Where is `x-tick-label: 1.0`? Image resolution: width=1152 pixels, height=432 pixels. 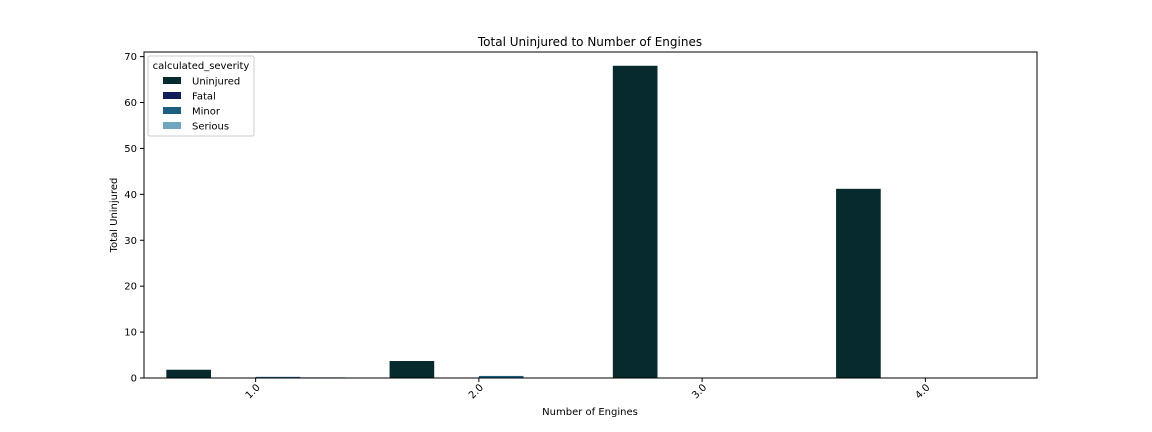 x-tick-label: 1.0 is located at coordinates (253, 391).